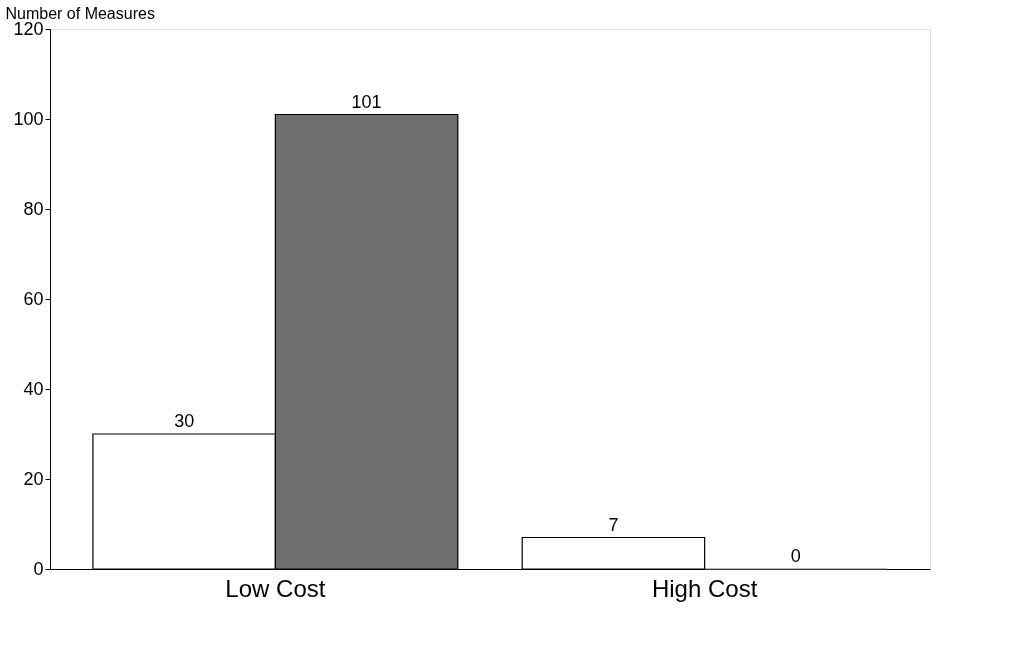  Describe the element at coordinates (613, 524) in the screenshot. I see `data-label: 7` at that location.